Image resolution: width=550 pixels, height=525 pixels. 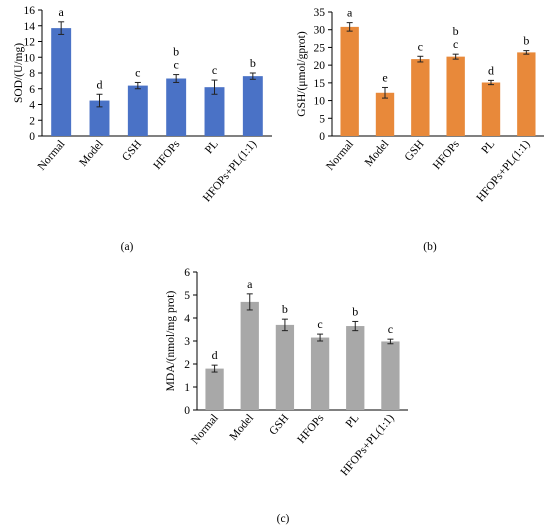 What do you see at coordinates (302, 74) in the screenshot?
I see `y-axis-title: GSH/(μmol/gprot)` at bounding box center [302, 74].